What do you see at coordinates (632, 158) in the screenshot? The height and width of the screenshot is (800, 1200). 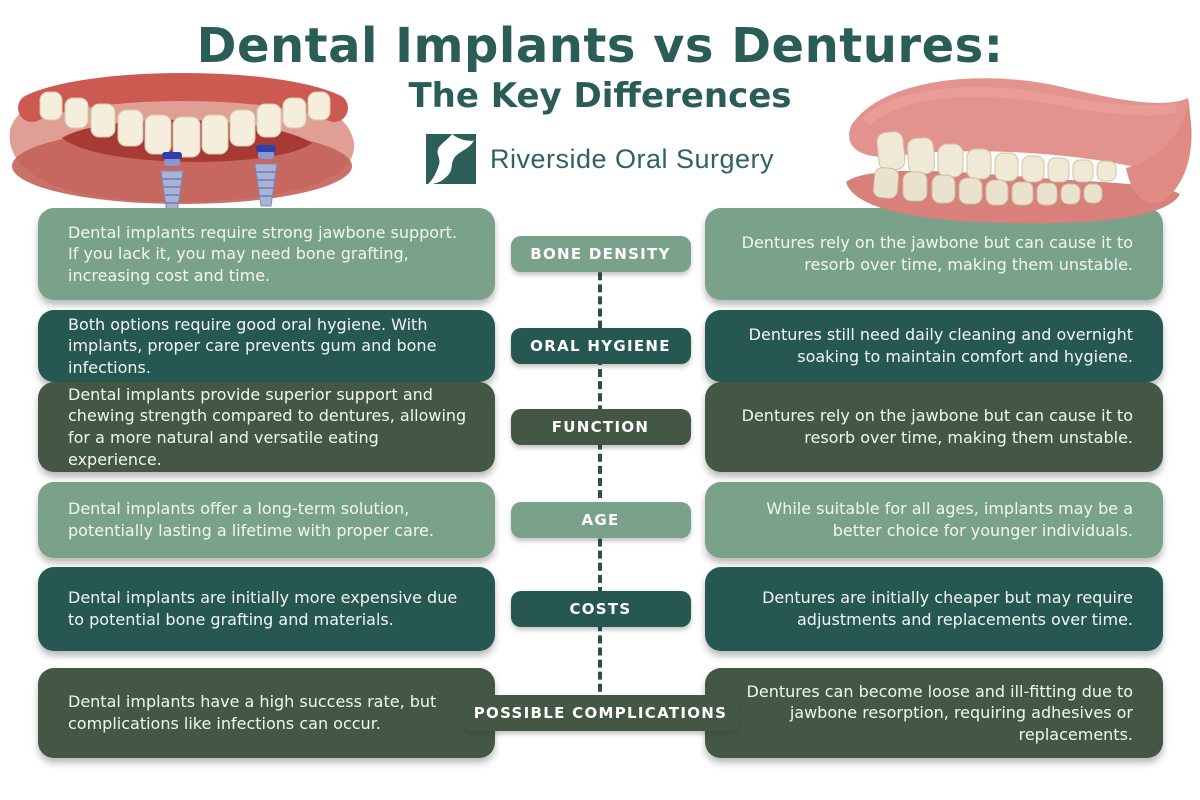 I see `logo-text: Riverside Oral Surgery` at bounding box center [632, 158].